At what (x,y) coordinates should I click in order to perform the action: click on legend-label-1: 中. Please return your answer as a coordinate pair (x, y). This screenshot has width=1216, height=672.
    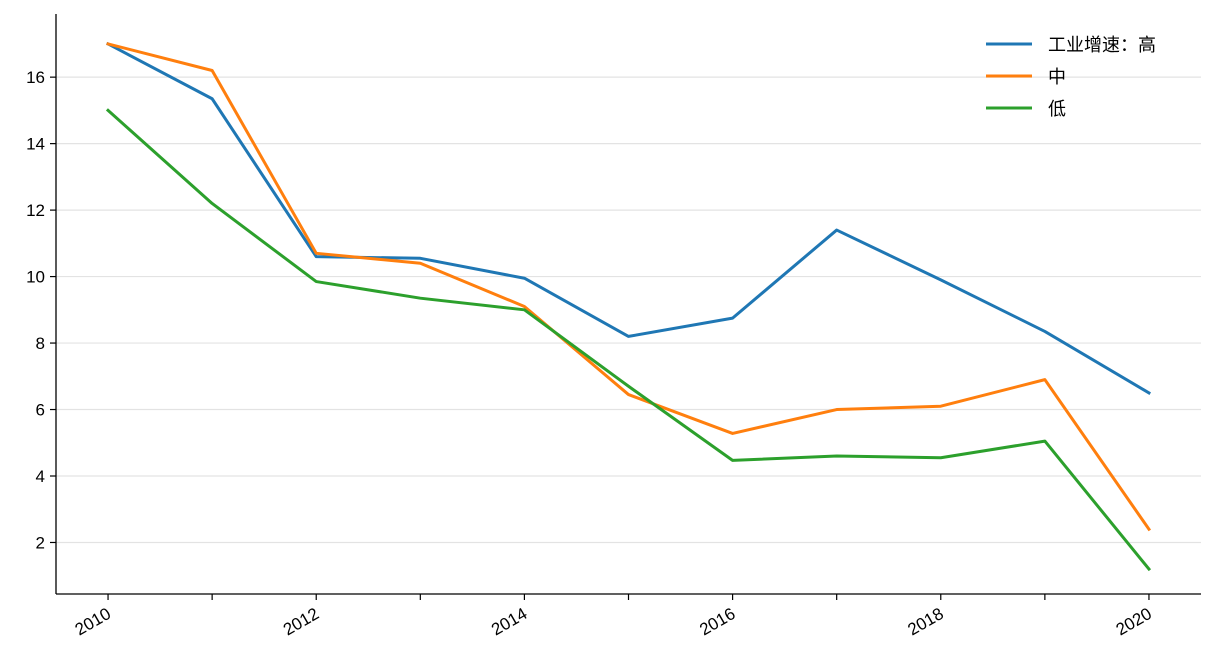
    Looking at the image, I should click on (1057, 77).